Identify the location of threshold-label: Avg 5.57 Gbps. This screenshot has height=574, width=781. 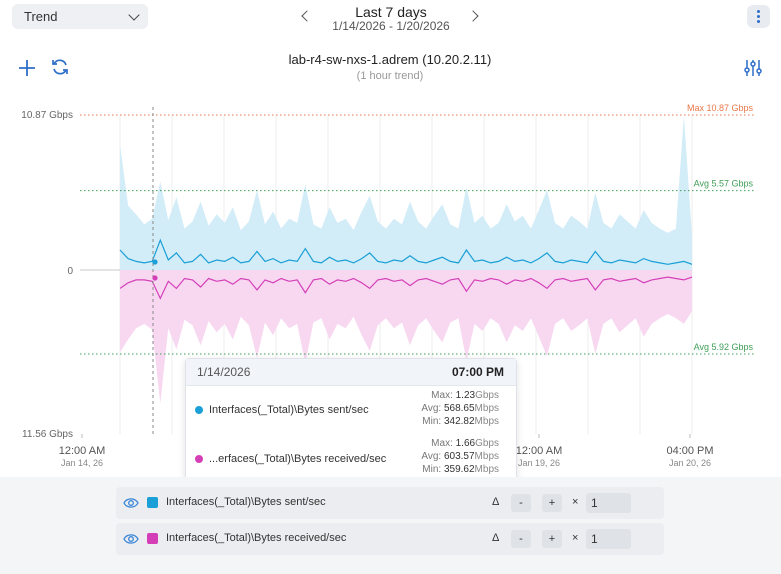
(724, 184).